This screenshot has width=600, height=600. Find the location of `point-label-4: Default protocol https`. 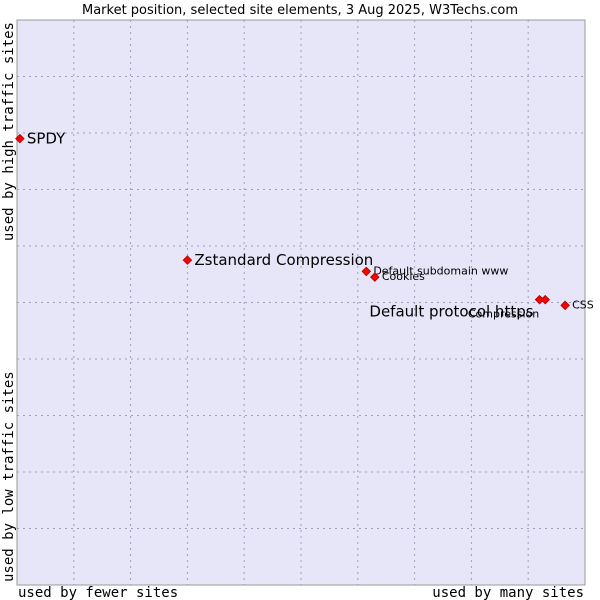

point-label-4: Default protocol https is located at coordinates (451, 312).